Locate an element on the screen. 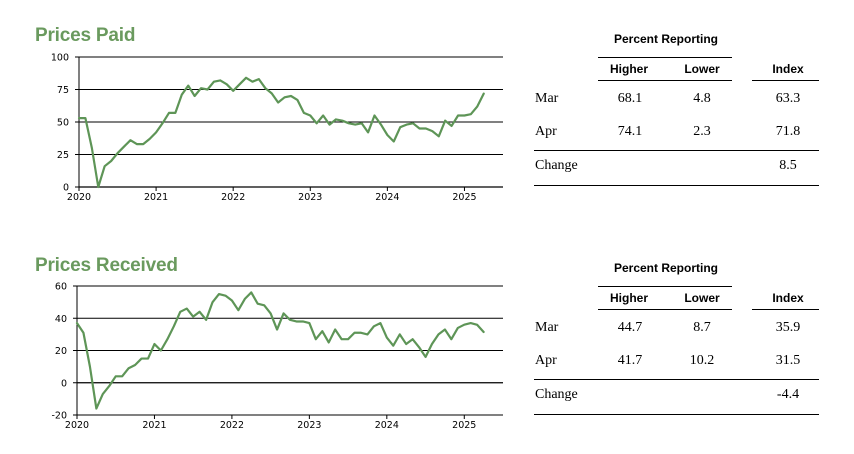 The image size is (854, 454). x-tick-label: 2022 is located at coordinates (233, 197).